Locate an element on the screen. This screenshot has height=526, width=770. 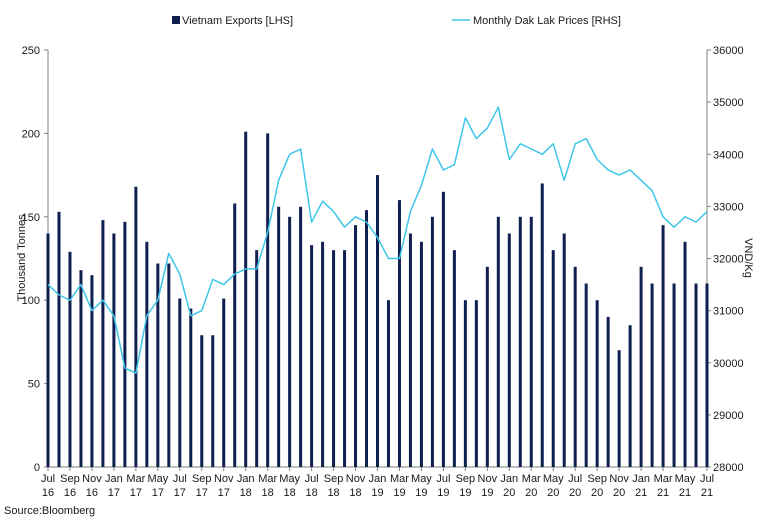
y-left-tick-label: 200 is located at coordinates (31, 134).